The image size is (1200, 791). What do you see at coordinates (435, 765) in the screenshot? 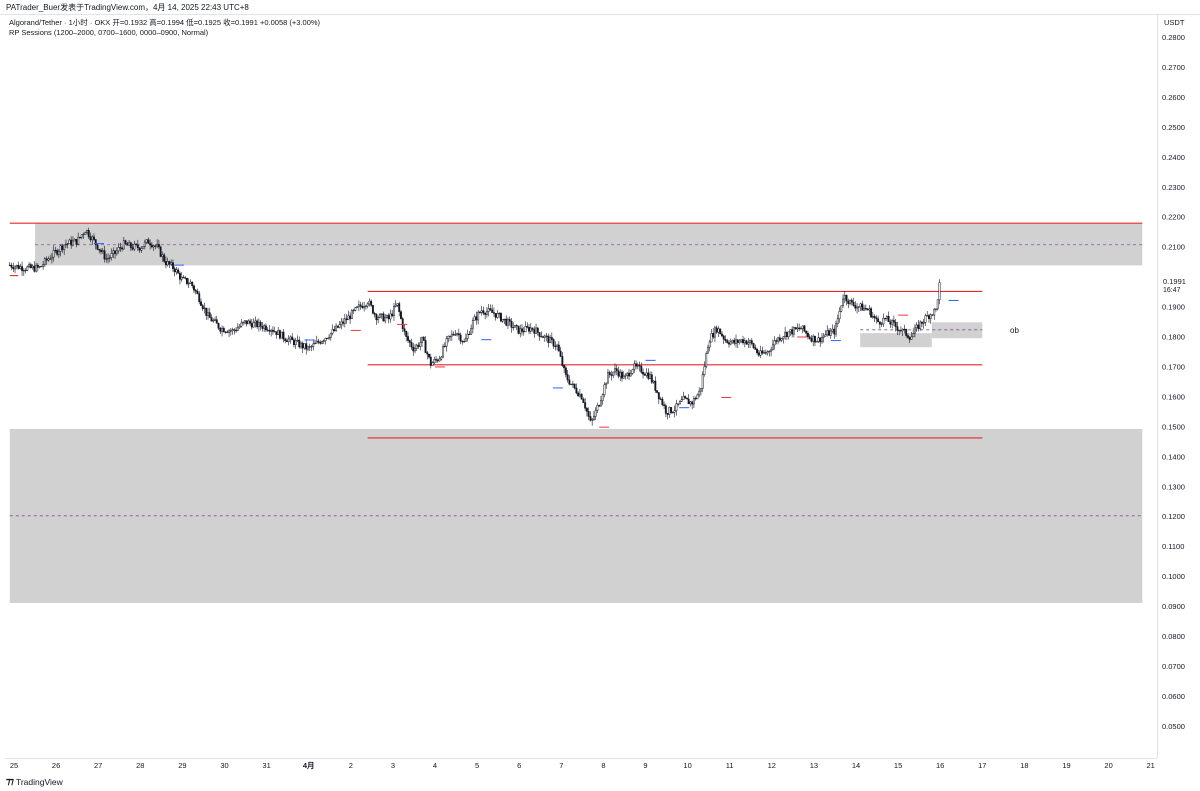
I see `x-tick-label: 4` at bounding box center [435, 765].